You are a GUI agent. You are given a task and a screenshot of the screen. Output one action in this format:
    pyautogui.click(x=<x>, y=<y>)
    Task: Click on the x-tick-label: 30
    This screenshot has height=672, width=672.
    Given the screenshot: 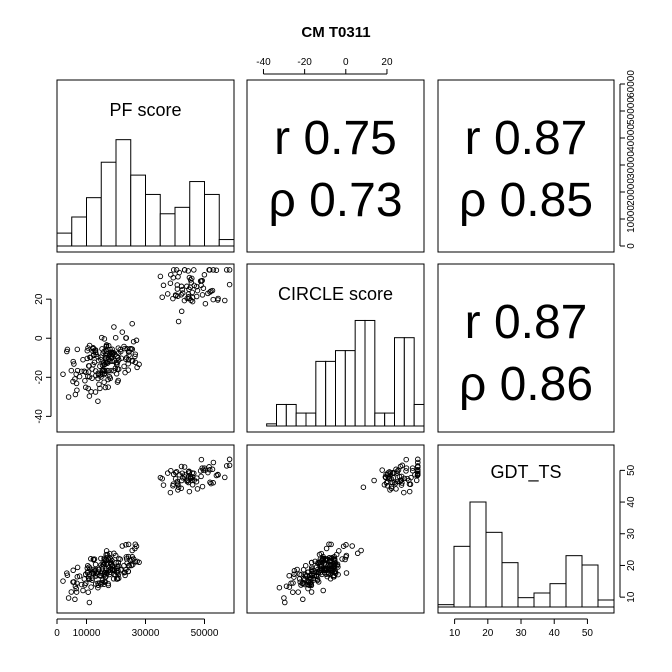 What is the action you would take?
    pyautogui.click(x=521, y=633)
    